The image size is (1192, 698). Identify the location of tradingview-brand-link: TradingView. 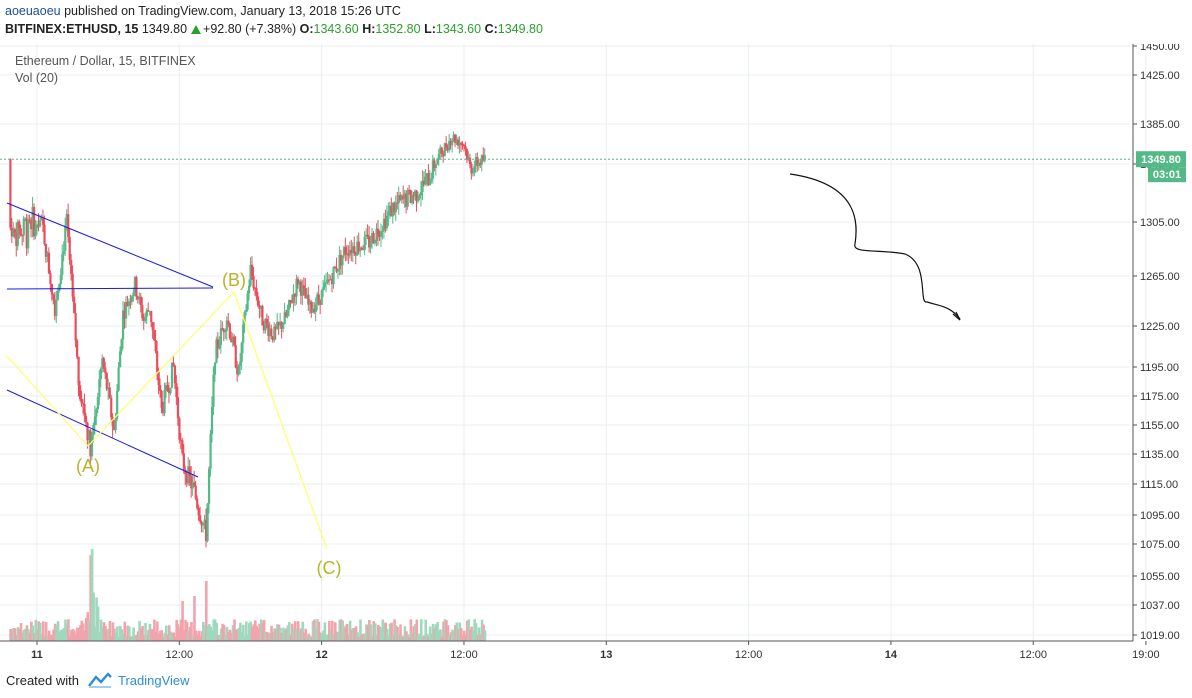
(154, 680).